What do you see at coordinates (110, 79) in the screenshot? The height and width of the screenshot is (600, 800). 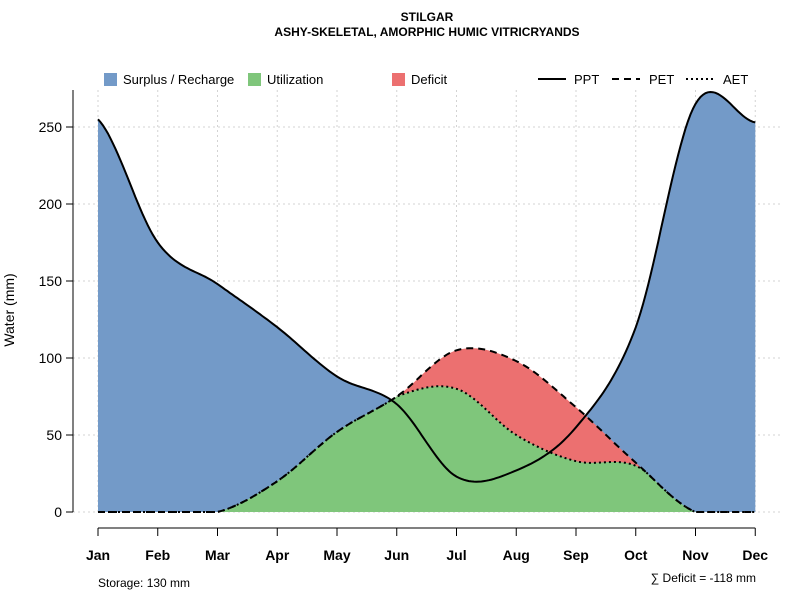 I see `legend-swatch-surplus` at bounding box center [110, 79].